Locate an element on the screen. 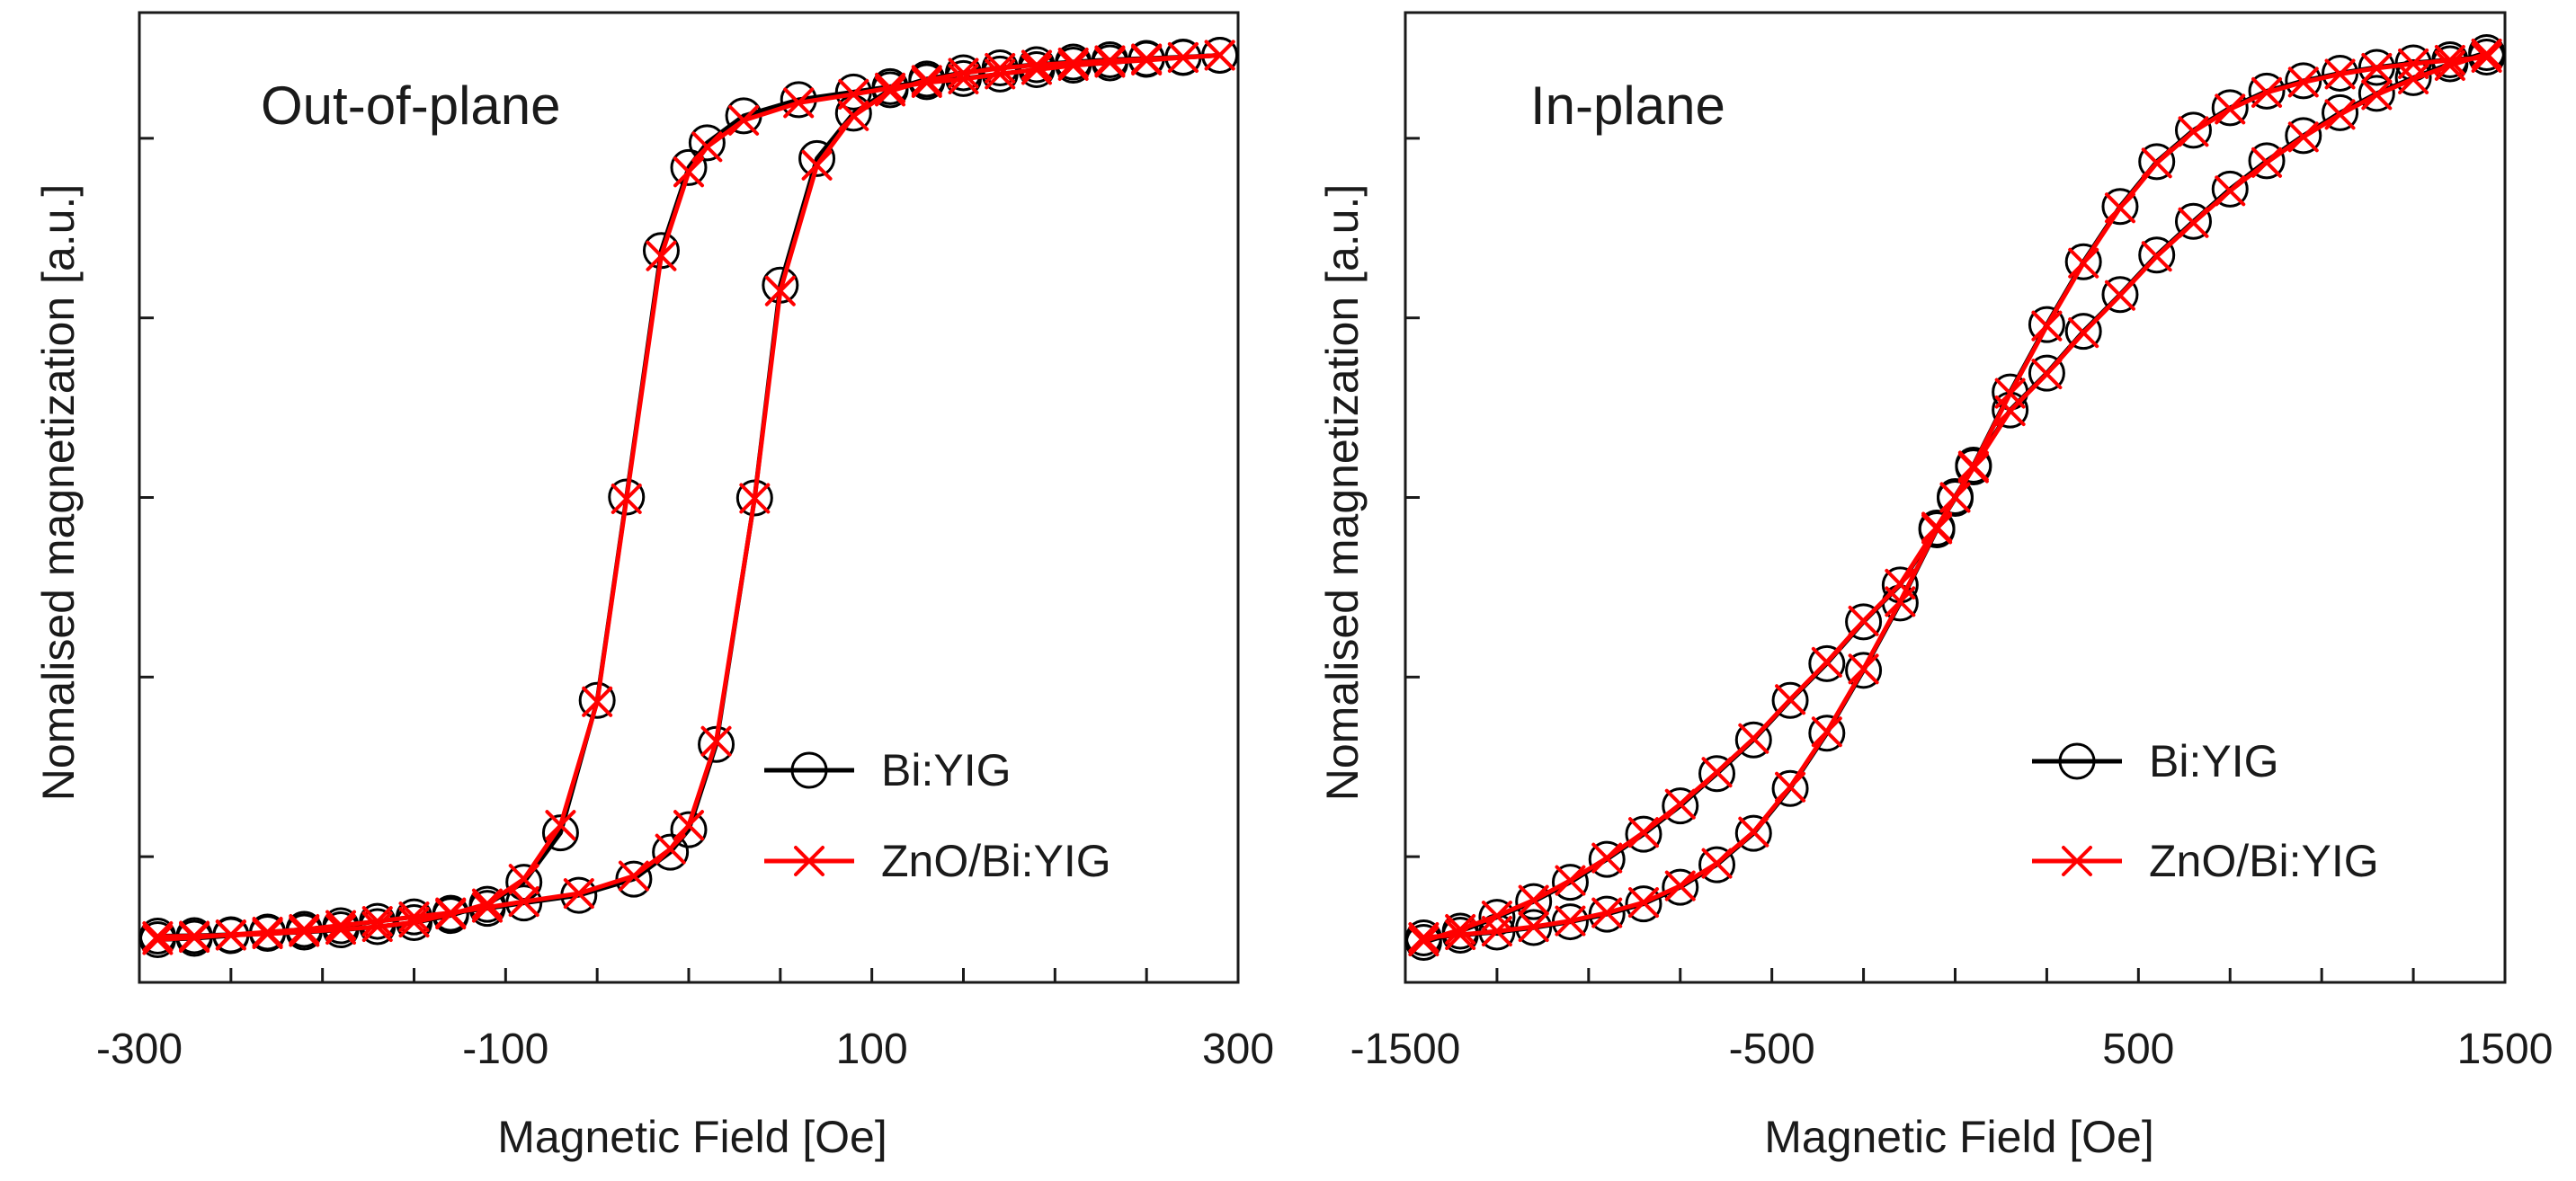 The image size is (2576, 1181). legend-label-bi-yig: Bi:YIG is located at coordinates (2213, 761).